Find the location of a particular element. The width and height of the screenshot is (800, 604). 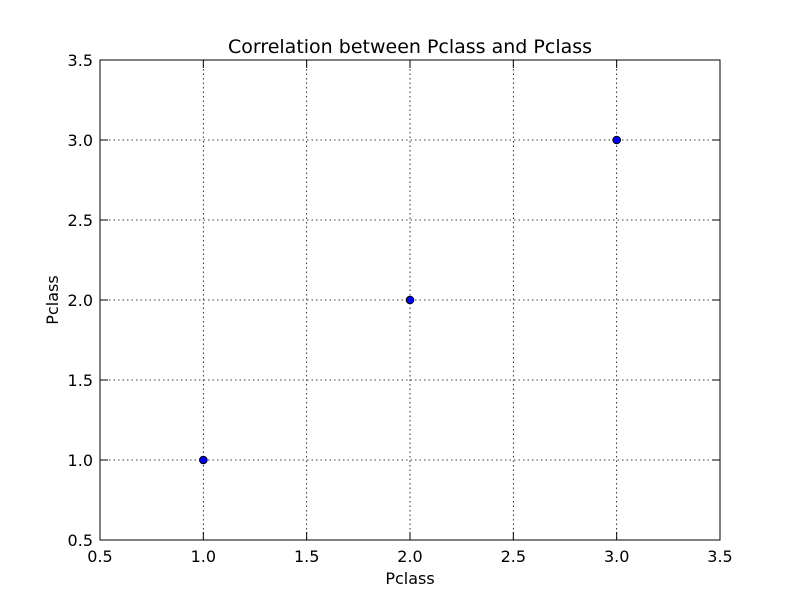

x-tick-label: 2.0 is located at coordinates (409, 556).